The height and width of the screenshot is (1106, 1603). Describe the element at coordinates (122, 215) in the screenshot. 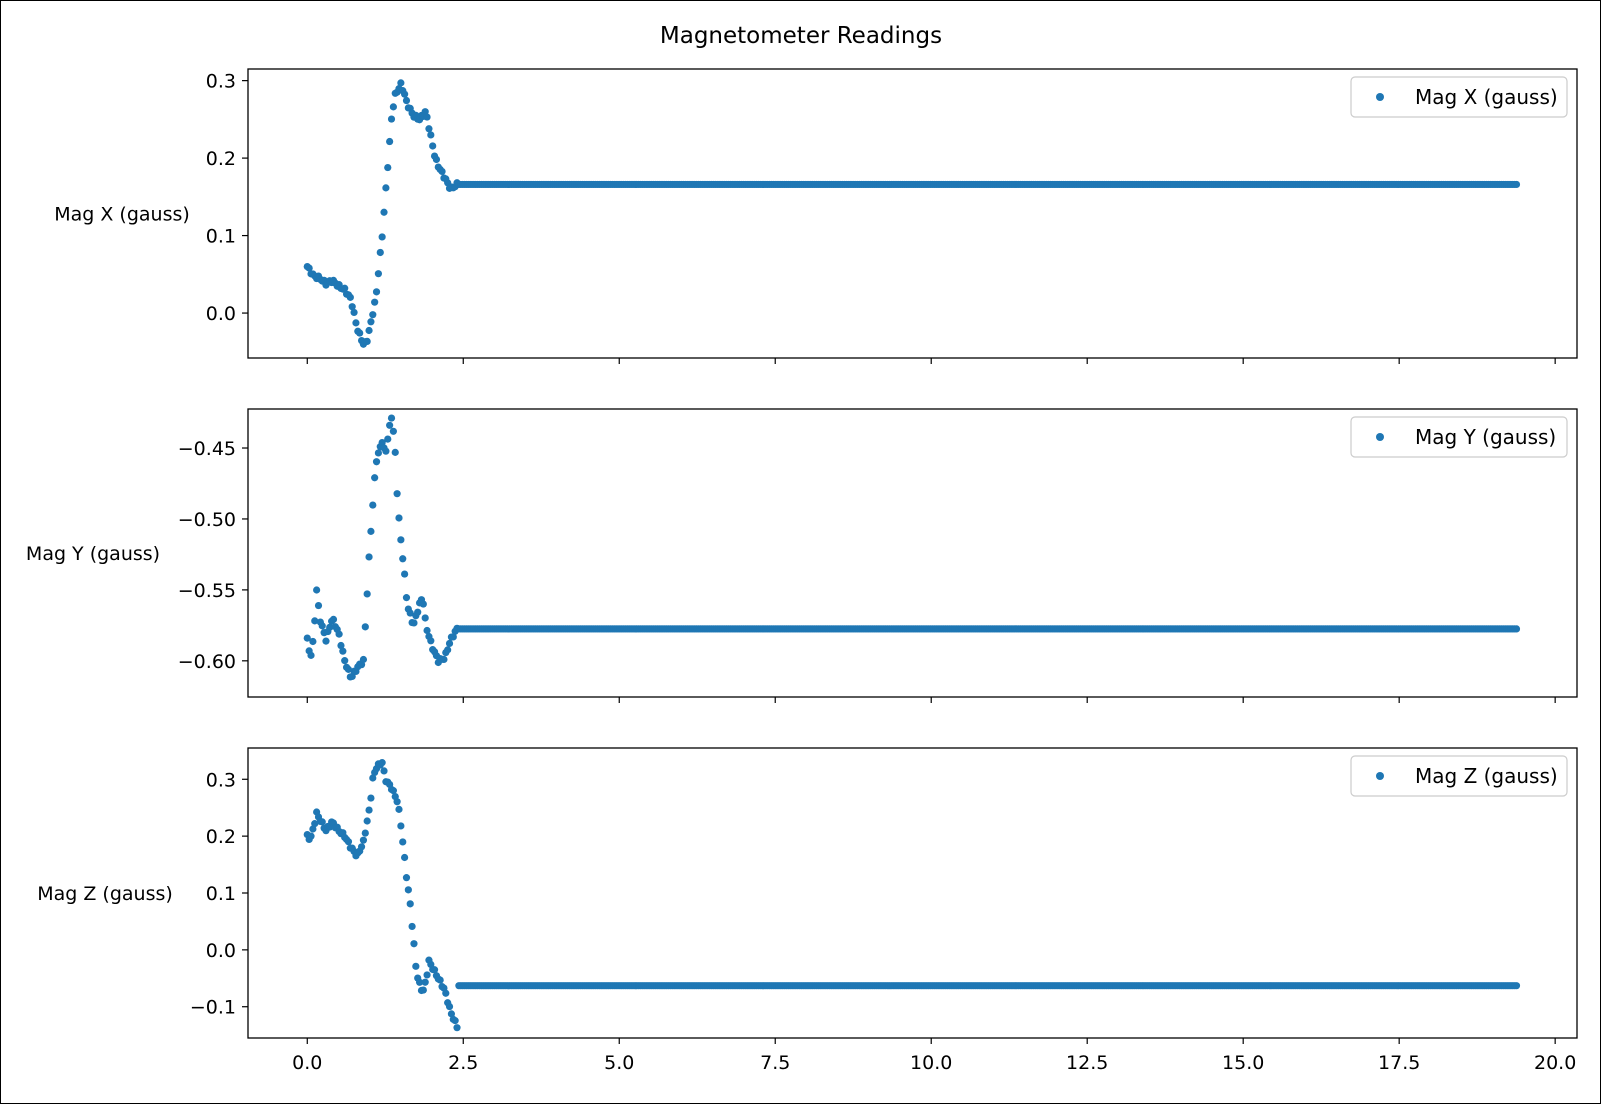

I see `y-axis-label: Mag X (gauss)` at that location.